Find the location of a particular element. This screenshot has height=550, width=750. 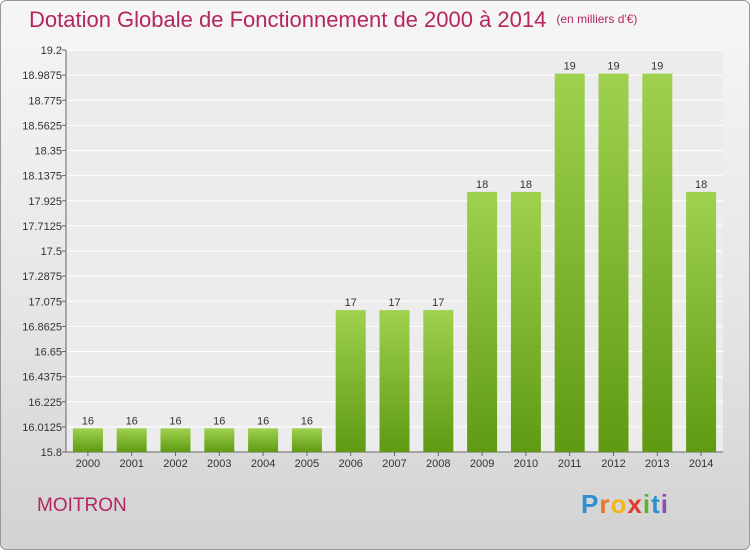

commune-name: MOITRON is located at coordinates (82, 505).